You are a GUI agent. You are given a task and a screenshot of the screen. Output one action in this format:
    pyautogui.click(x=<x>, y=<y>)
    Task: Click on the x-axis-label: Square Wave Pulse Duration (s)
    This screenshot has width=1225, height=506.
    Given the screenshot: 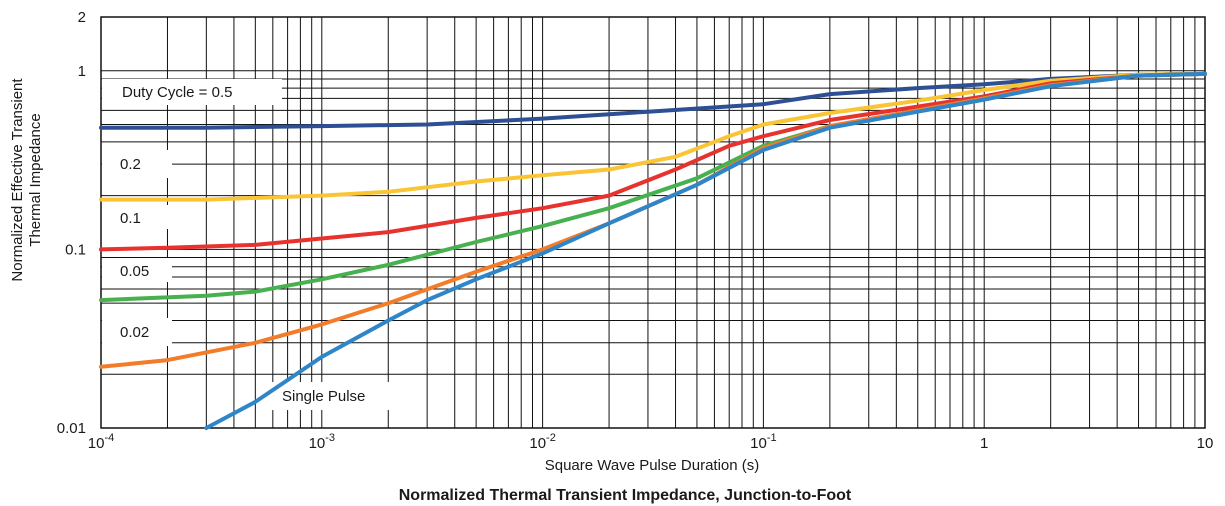 What is the action you would take?
    pyautogui.click(x=652, y=465)
    